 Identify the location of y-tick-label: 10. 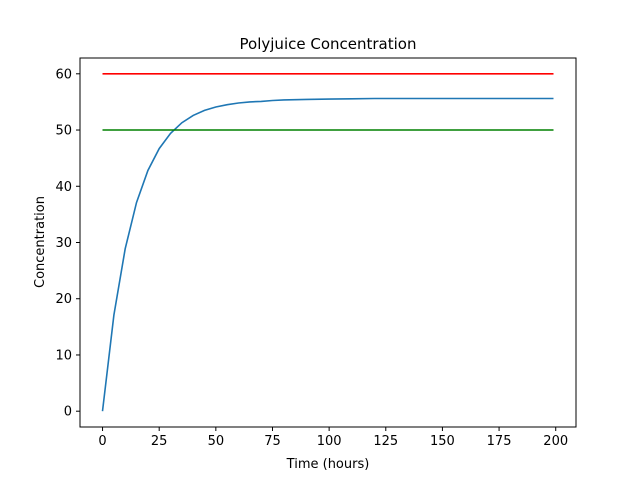
(63, 355).